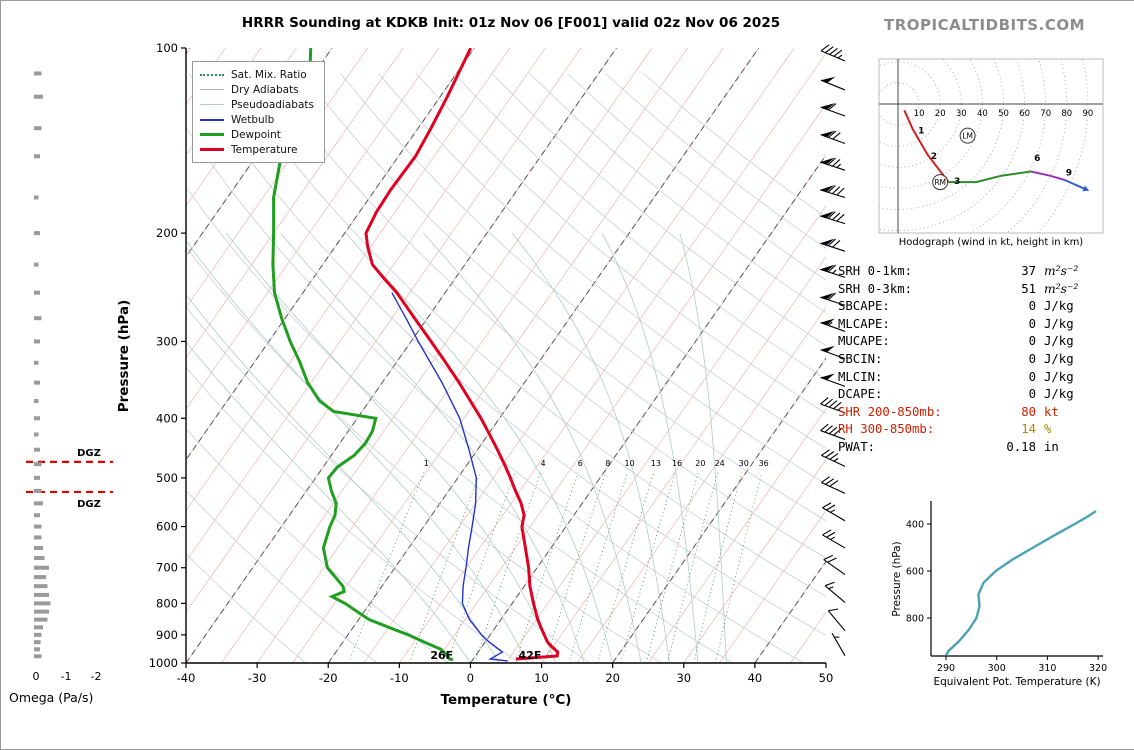 Image resolution: width=1134 pixels, height=750 pixels. Describe the element at coordinates (1045, 114) in the screenshot. I see `svg-text: 70` at that location.